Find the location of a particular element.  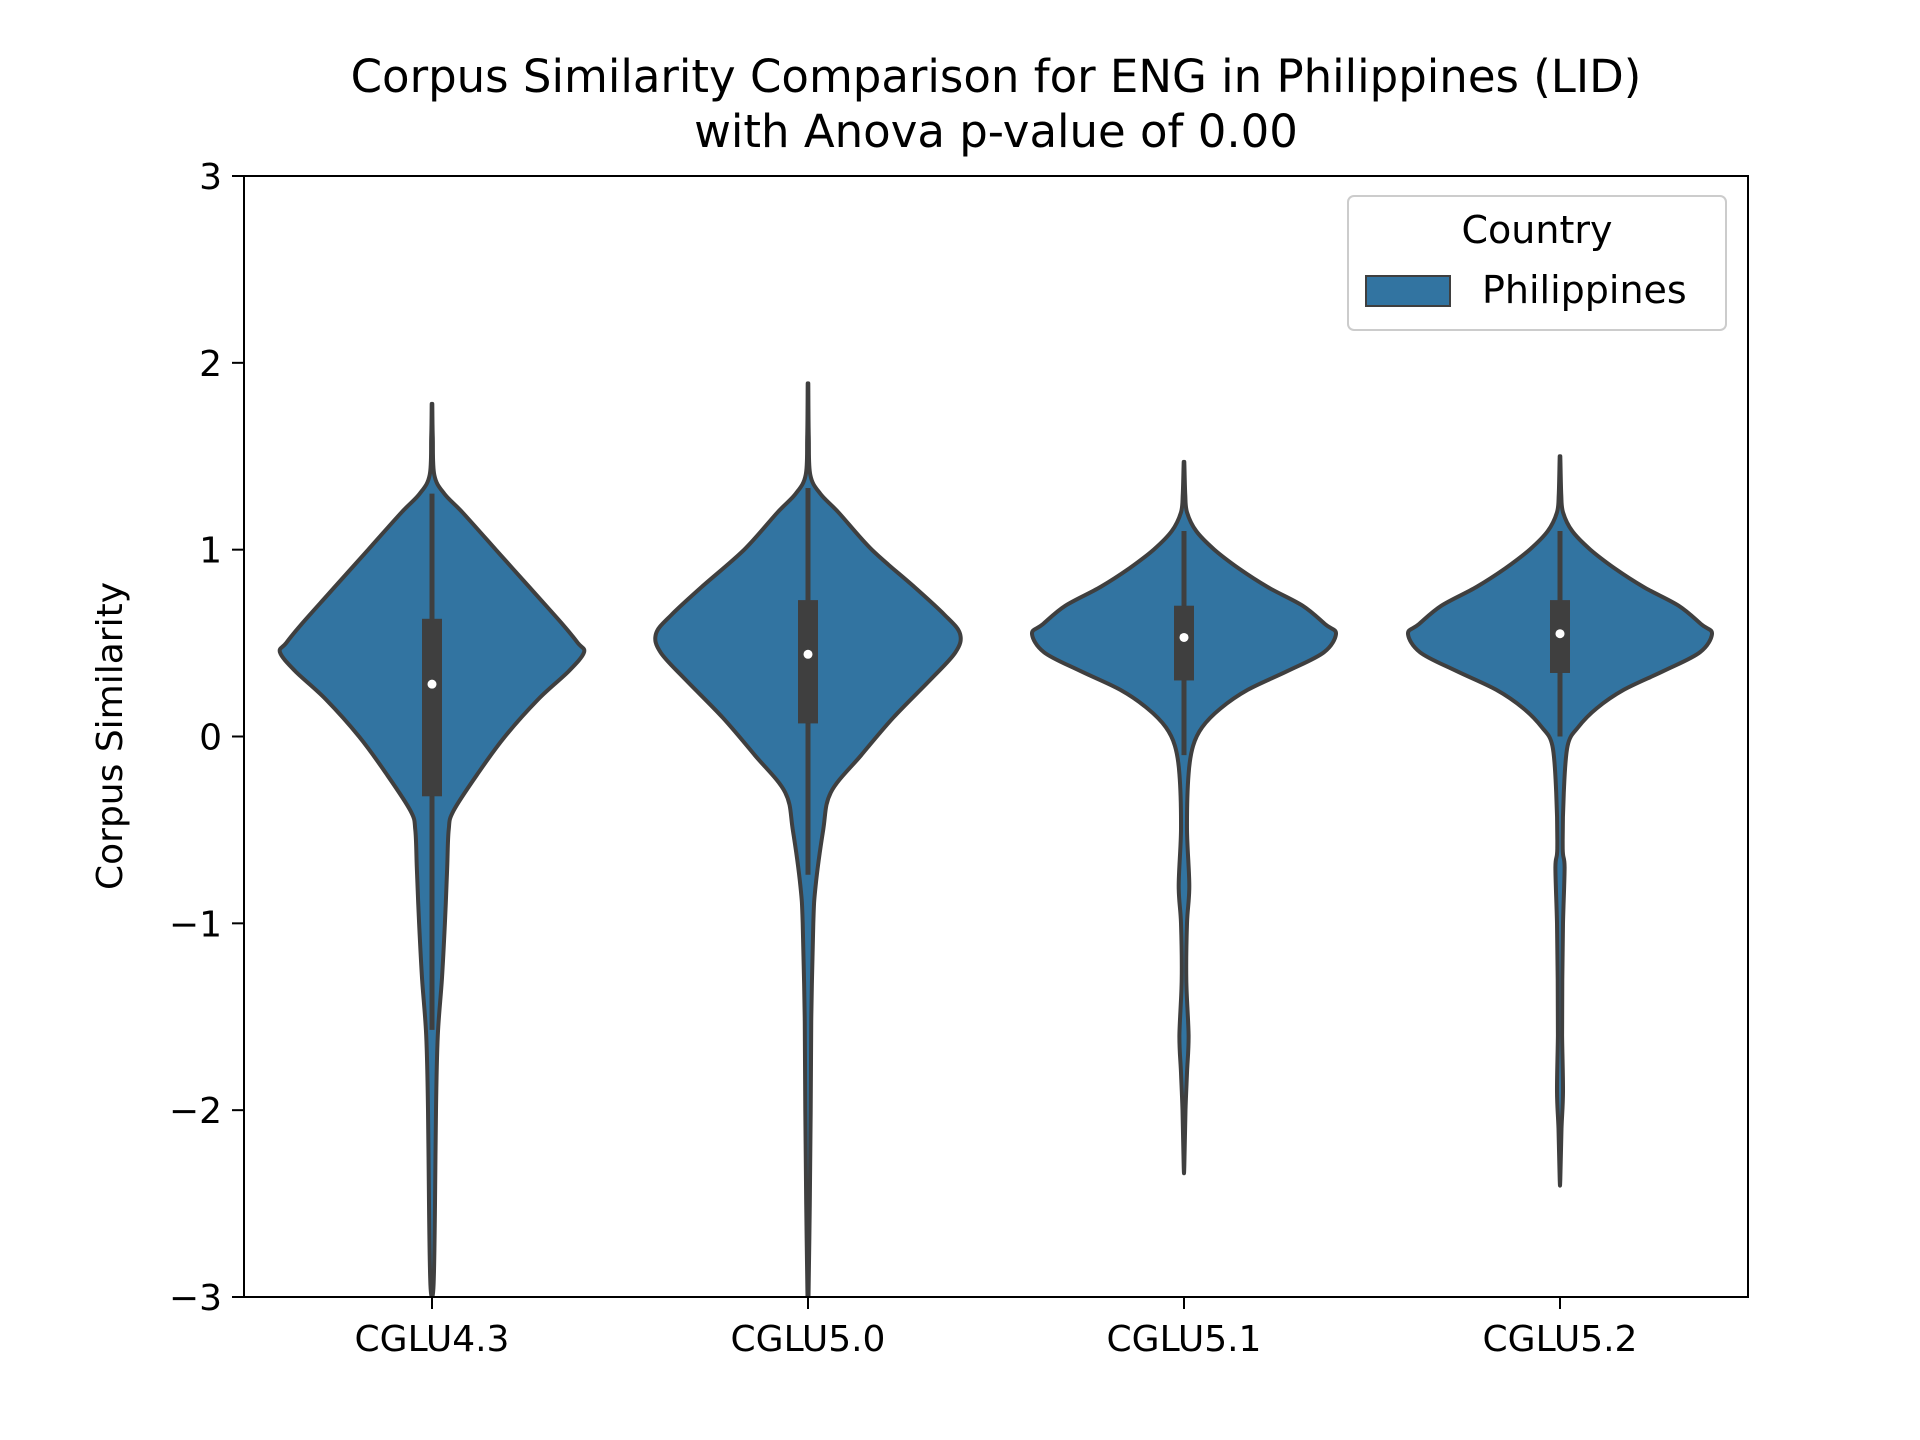

x-tick-label: CGLU5.1 is located at coordinates (1184, 1339).